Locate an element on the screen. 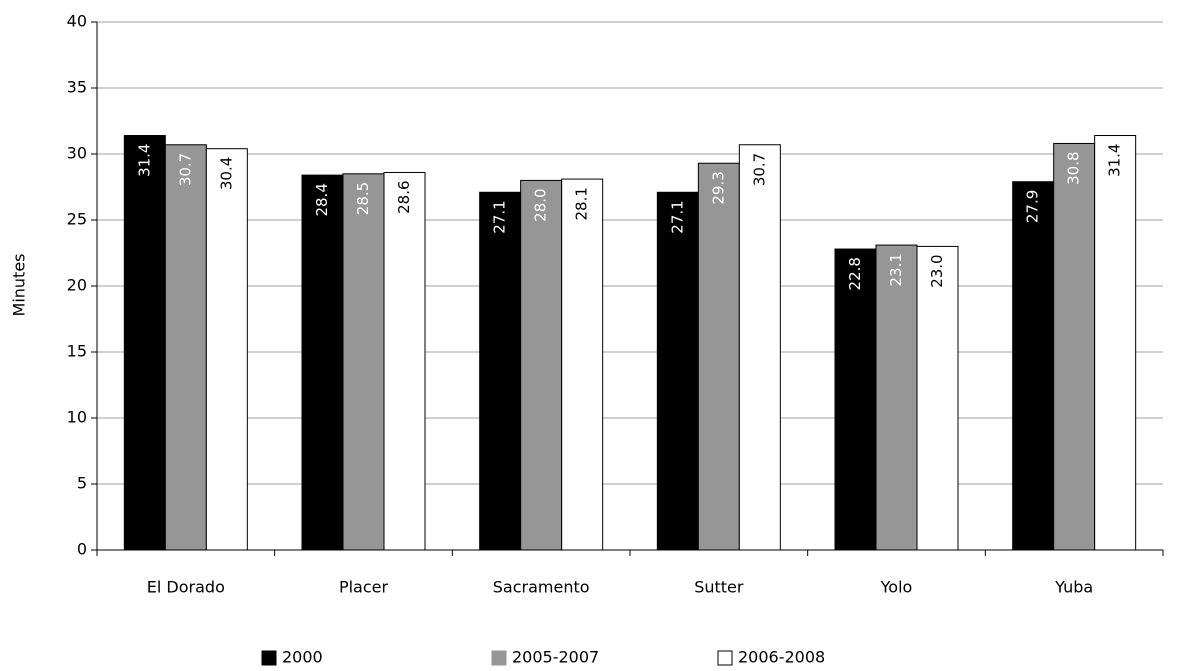 Image resolution: width=1193 pixels, height=671 pixels. x-tick-label: Sacramento is located at coordinates (541, 587).